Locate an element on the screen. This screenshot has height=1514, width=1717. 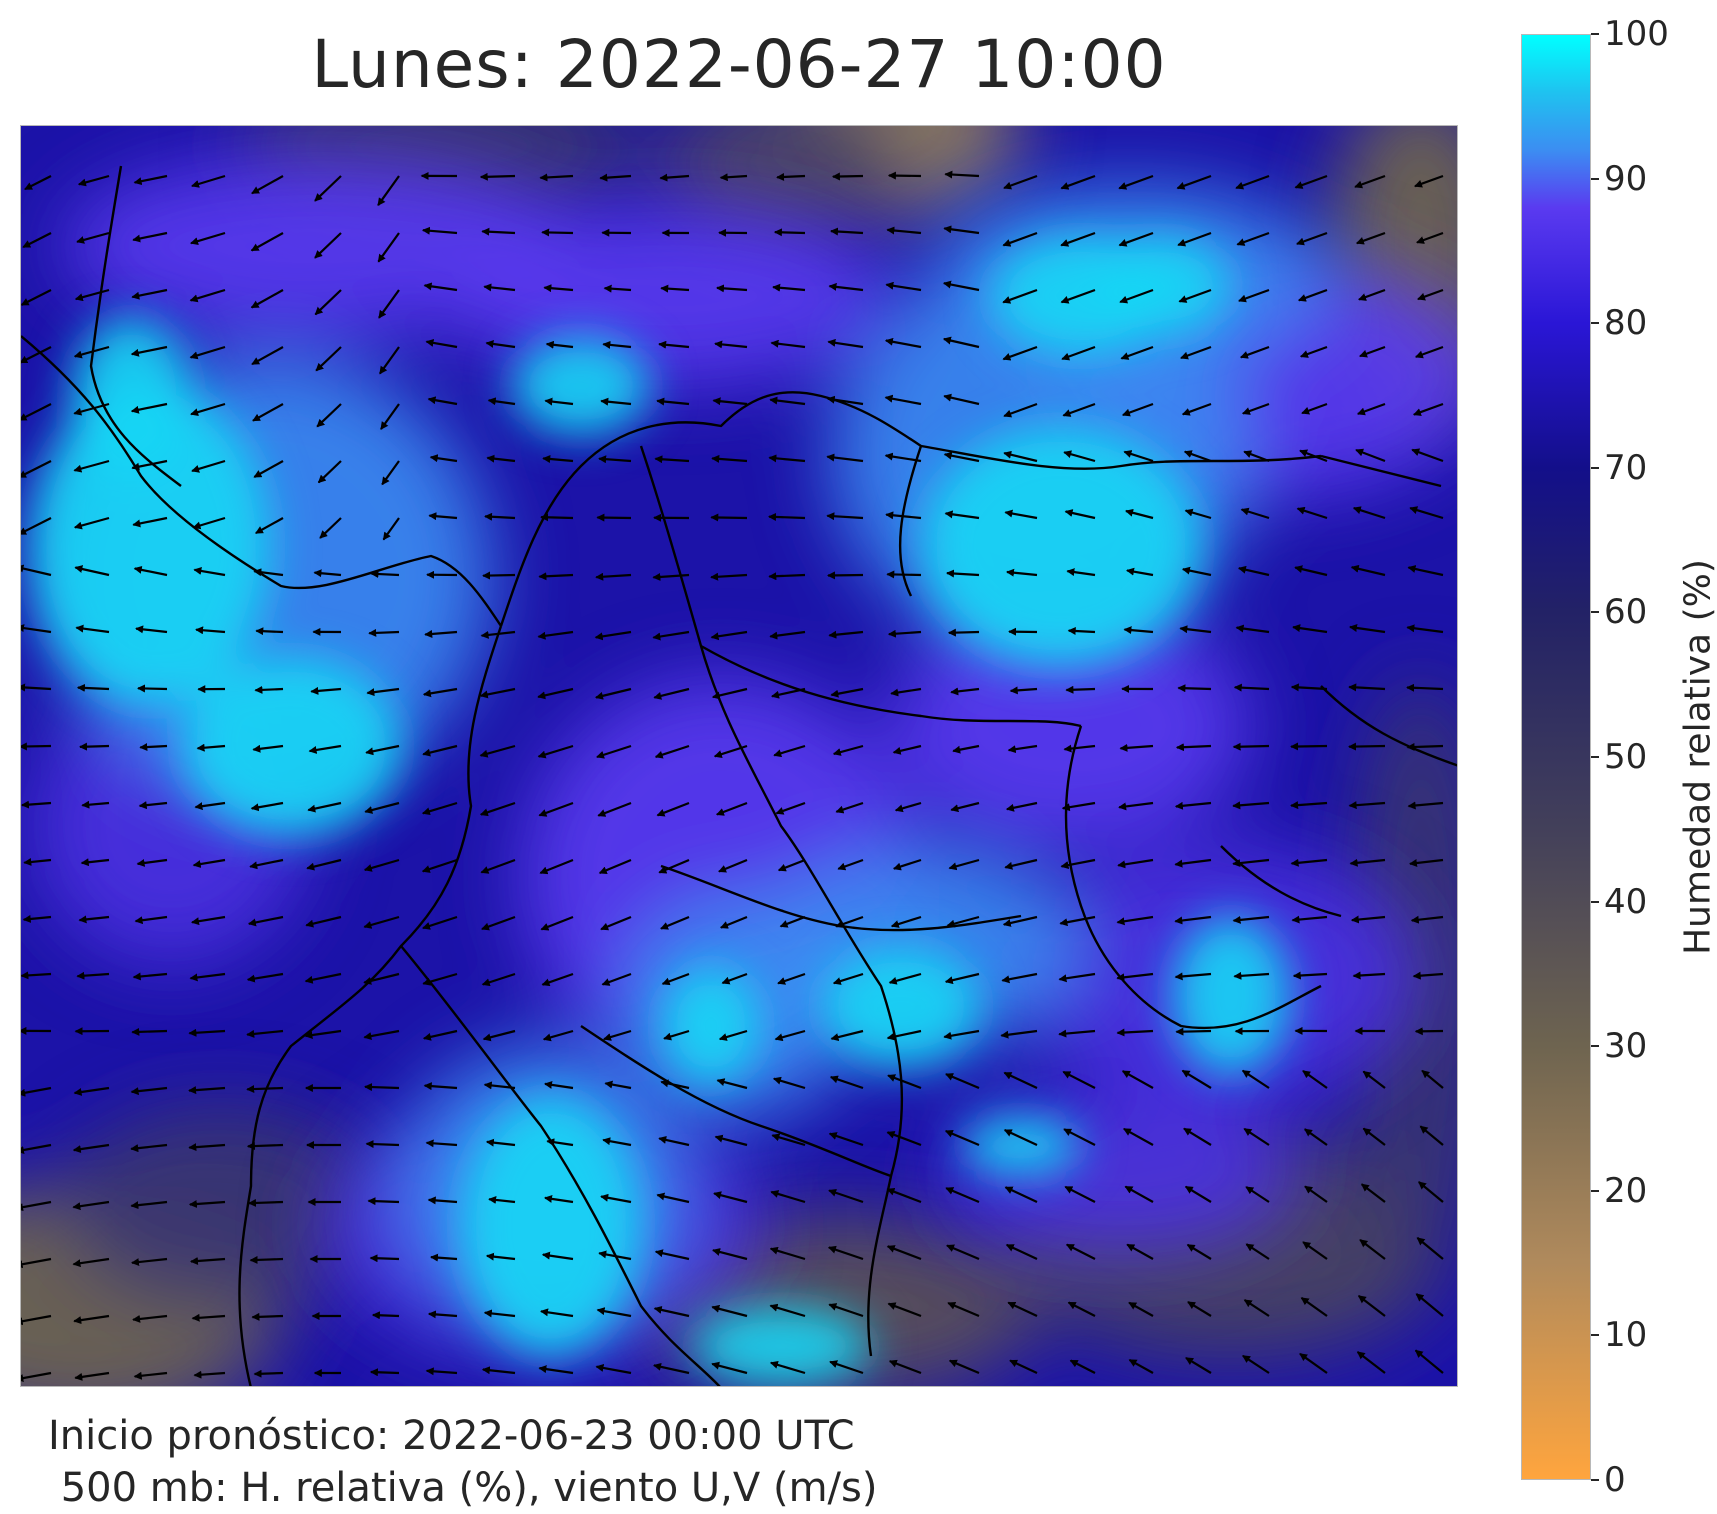
colorbar-tick-label: 90 is located at coordinates (1625, 179).